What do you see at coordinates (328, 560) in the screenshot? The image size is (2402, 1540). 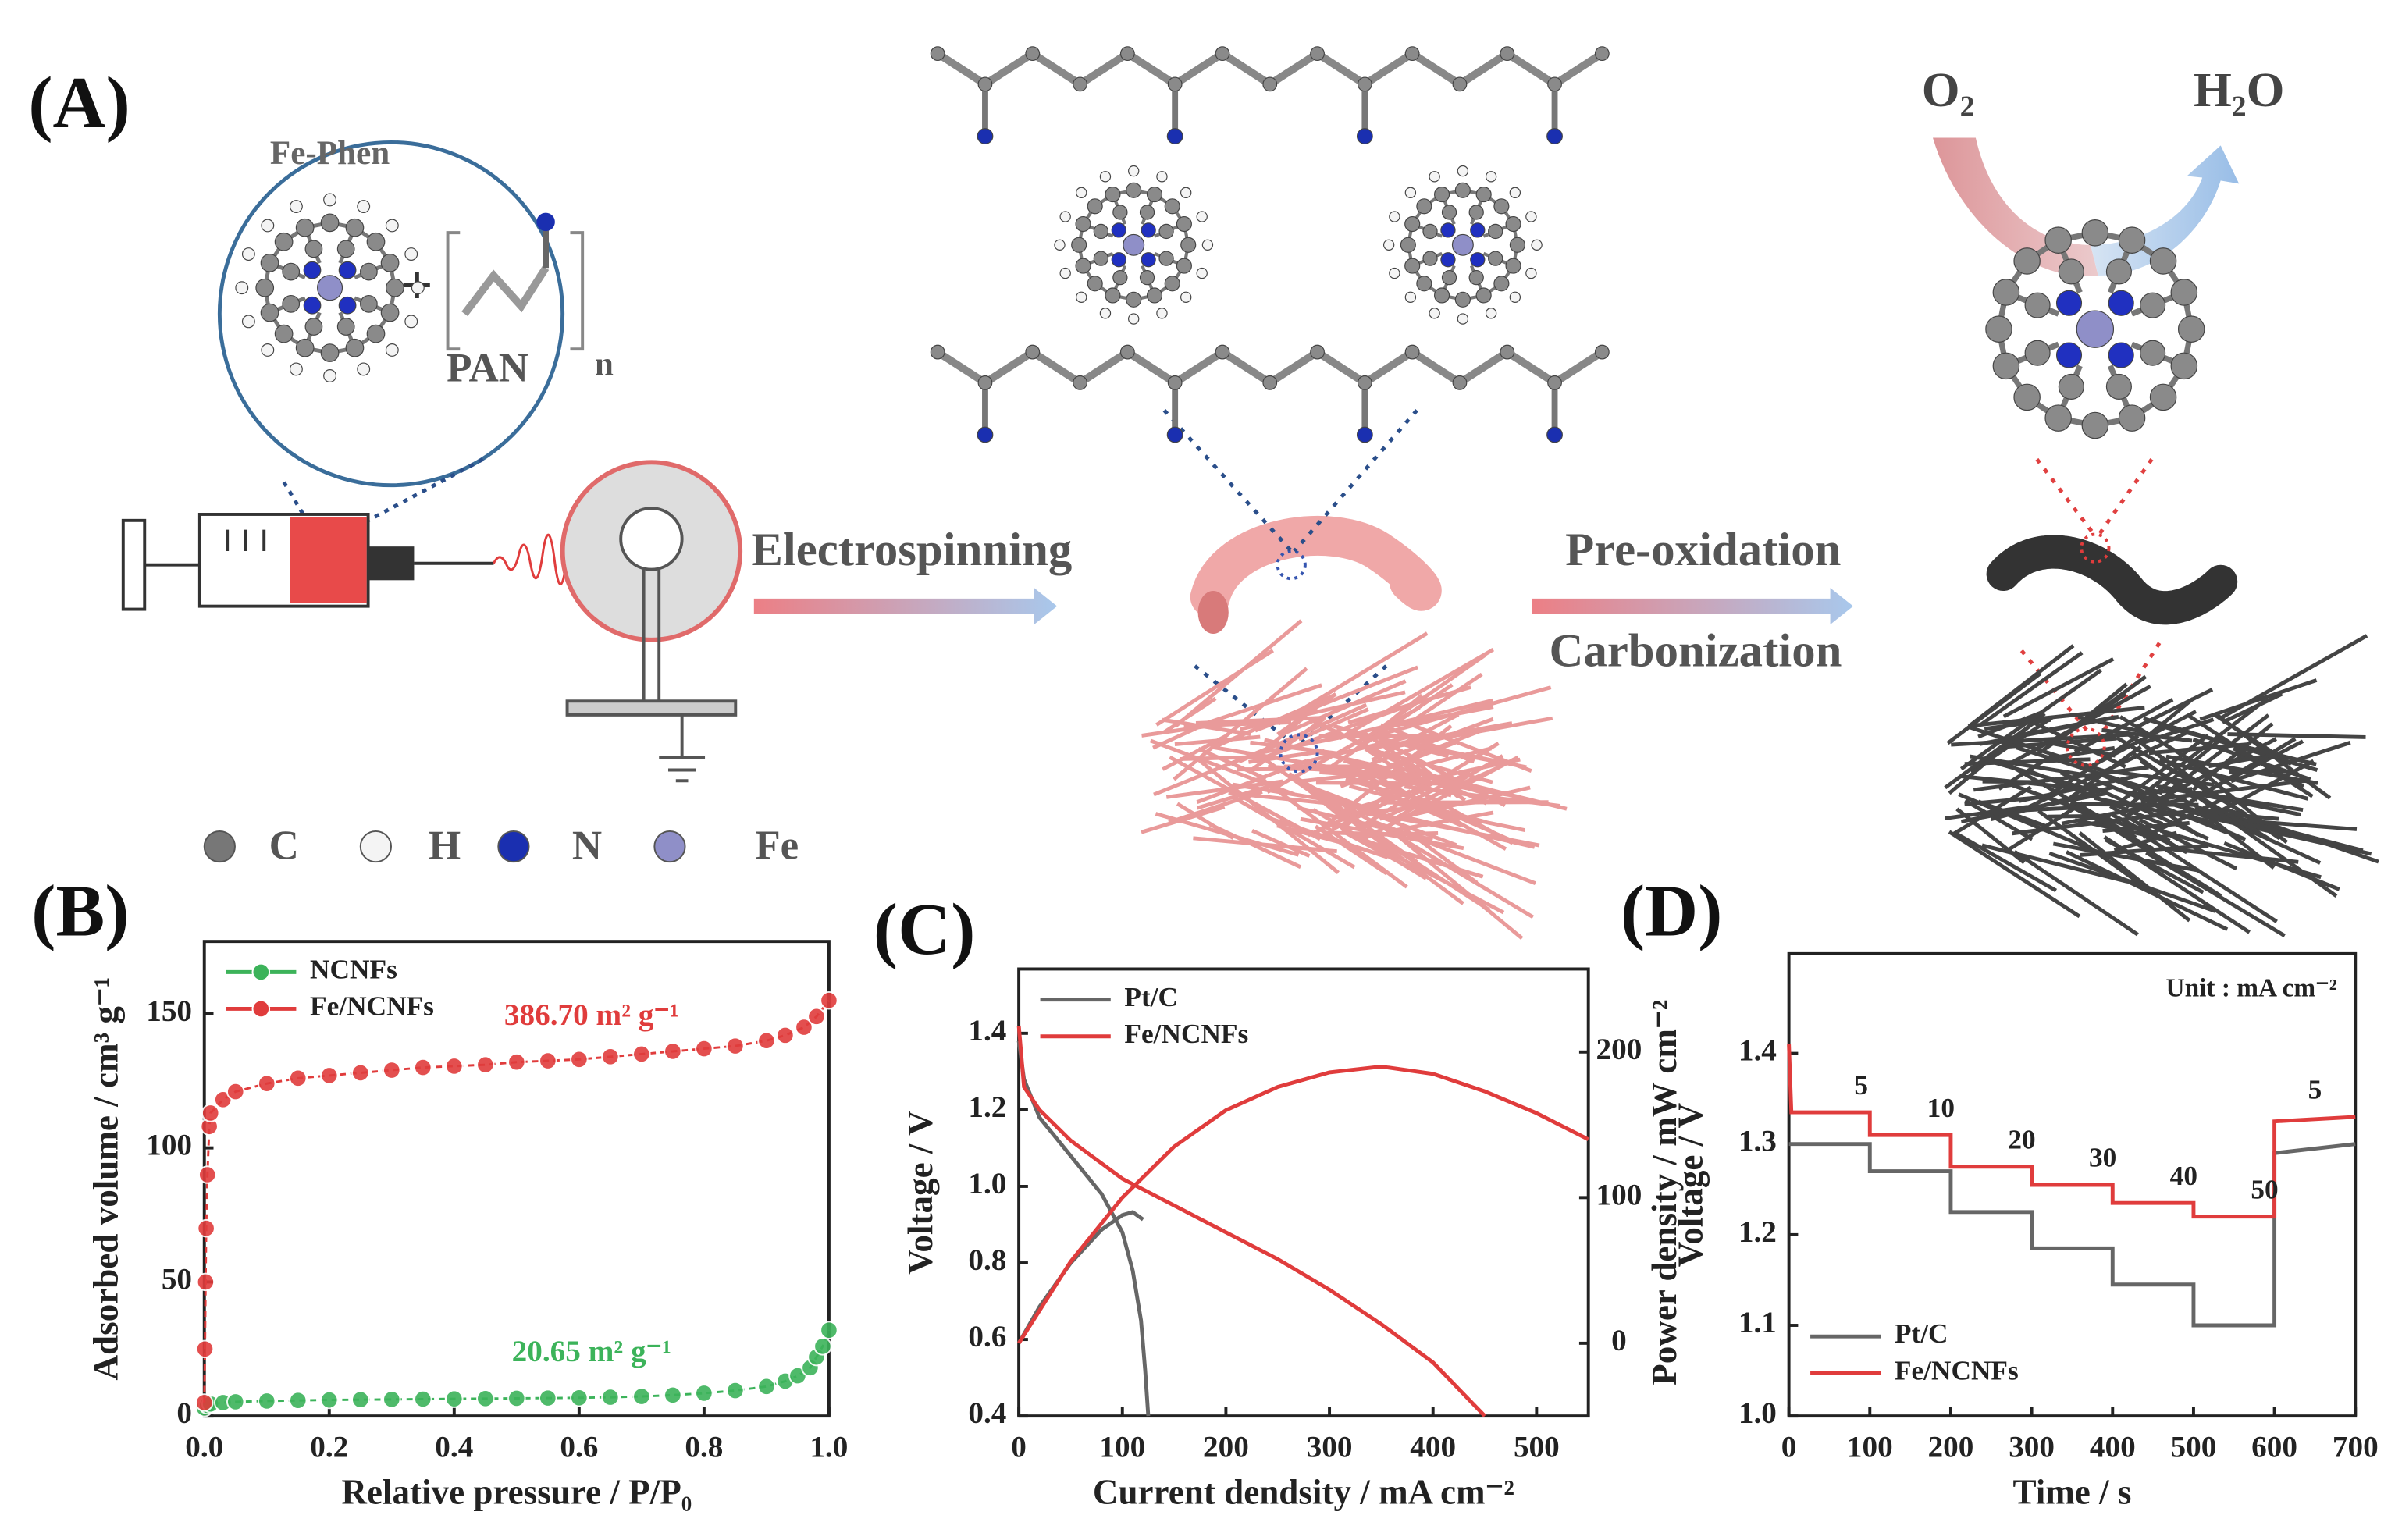 I see `syringe-solution` at bounding box center [328, 560].